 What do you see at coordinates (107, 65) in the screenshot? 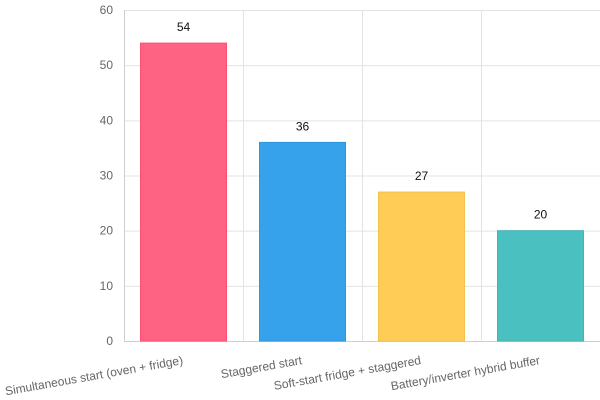
I see `y-tick-label-50: 50` at bounding box center [107, 65].